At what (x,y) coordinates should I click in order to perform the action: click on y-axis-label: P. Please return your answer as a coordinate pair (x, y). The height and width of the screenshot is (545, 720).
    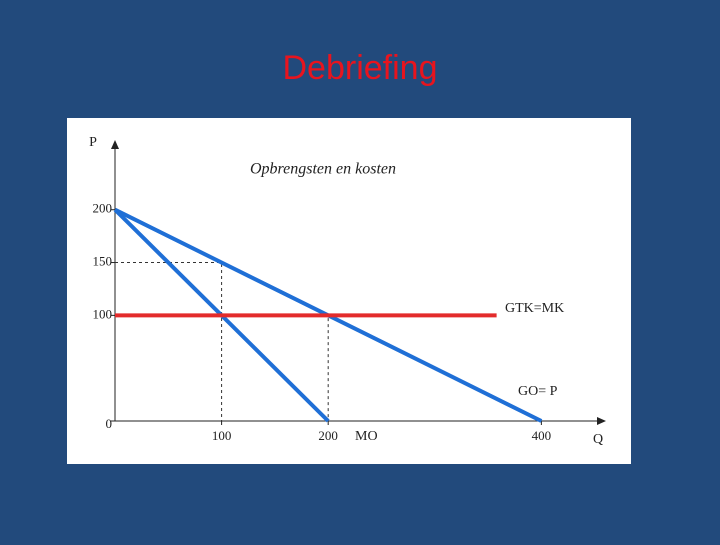
    Looking at the image, I should click on (93, 142).